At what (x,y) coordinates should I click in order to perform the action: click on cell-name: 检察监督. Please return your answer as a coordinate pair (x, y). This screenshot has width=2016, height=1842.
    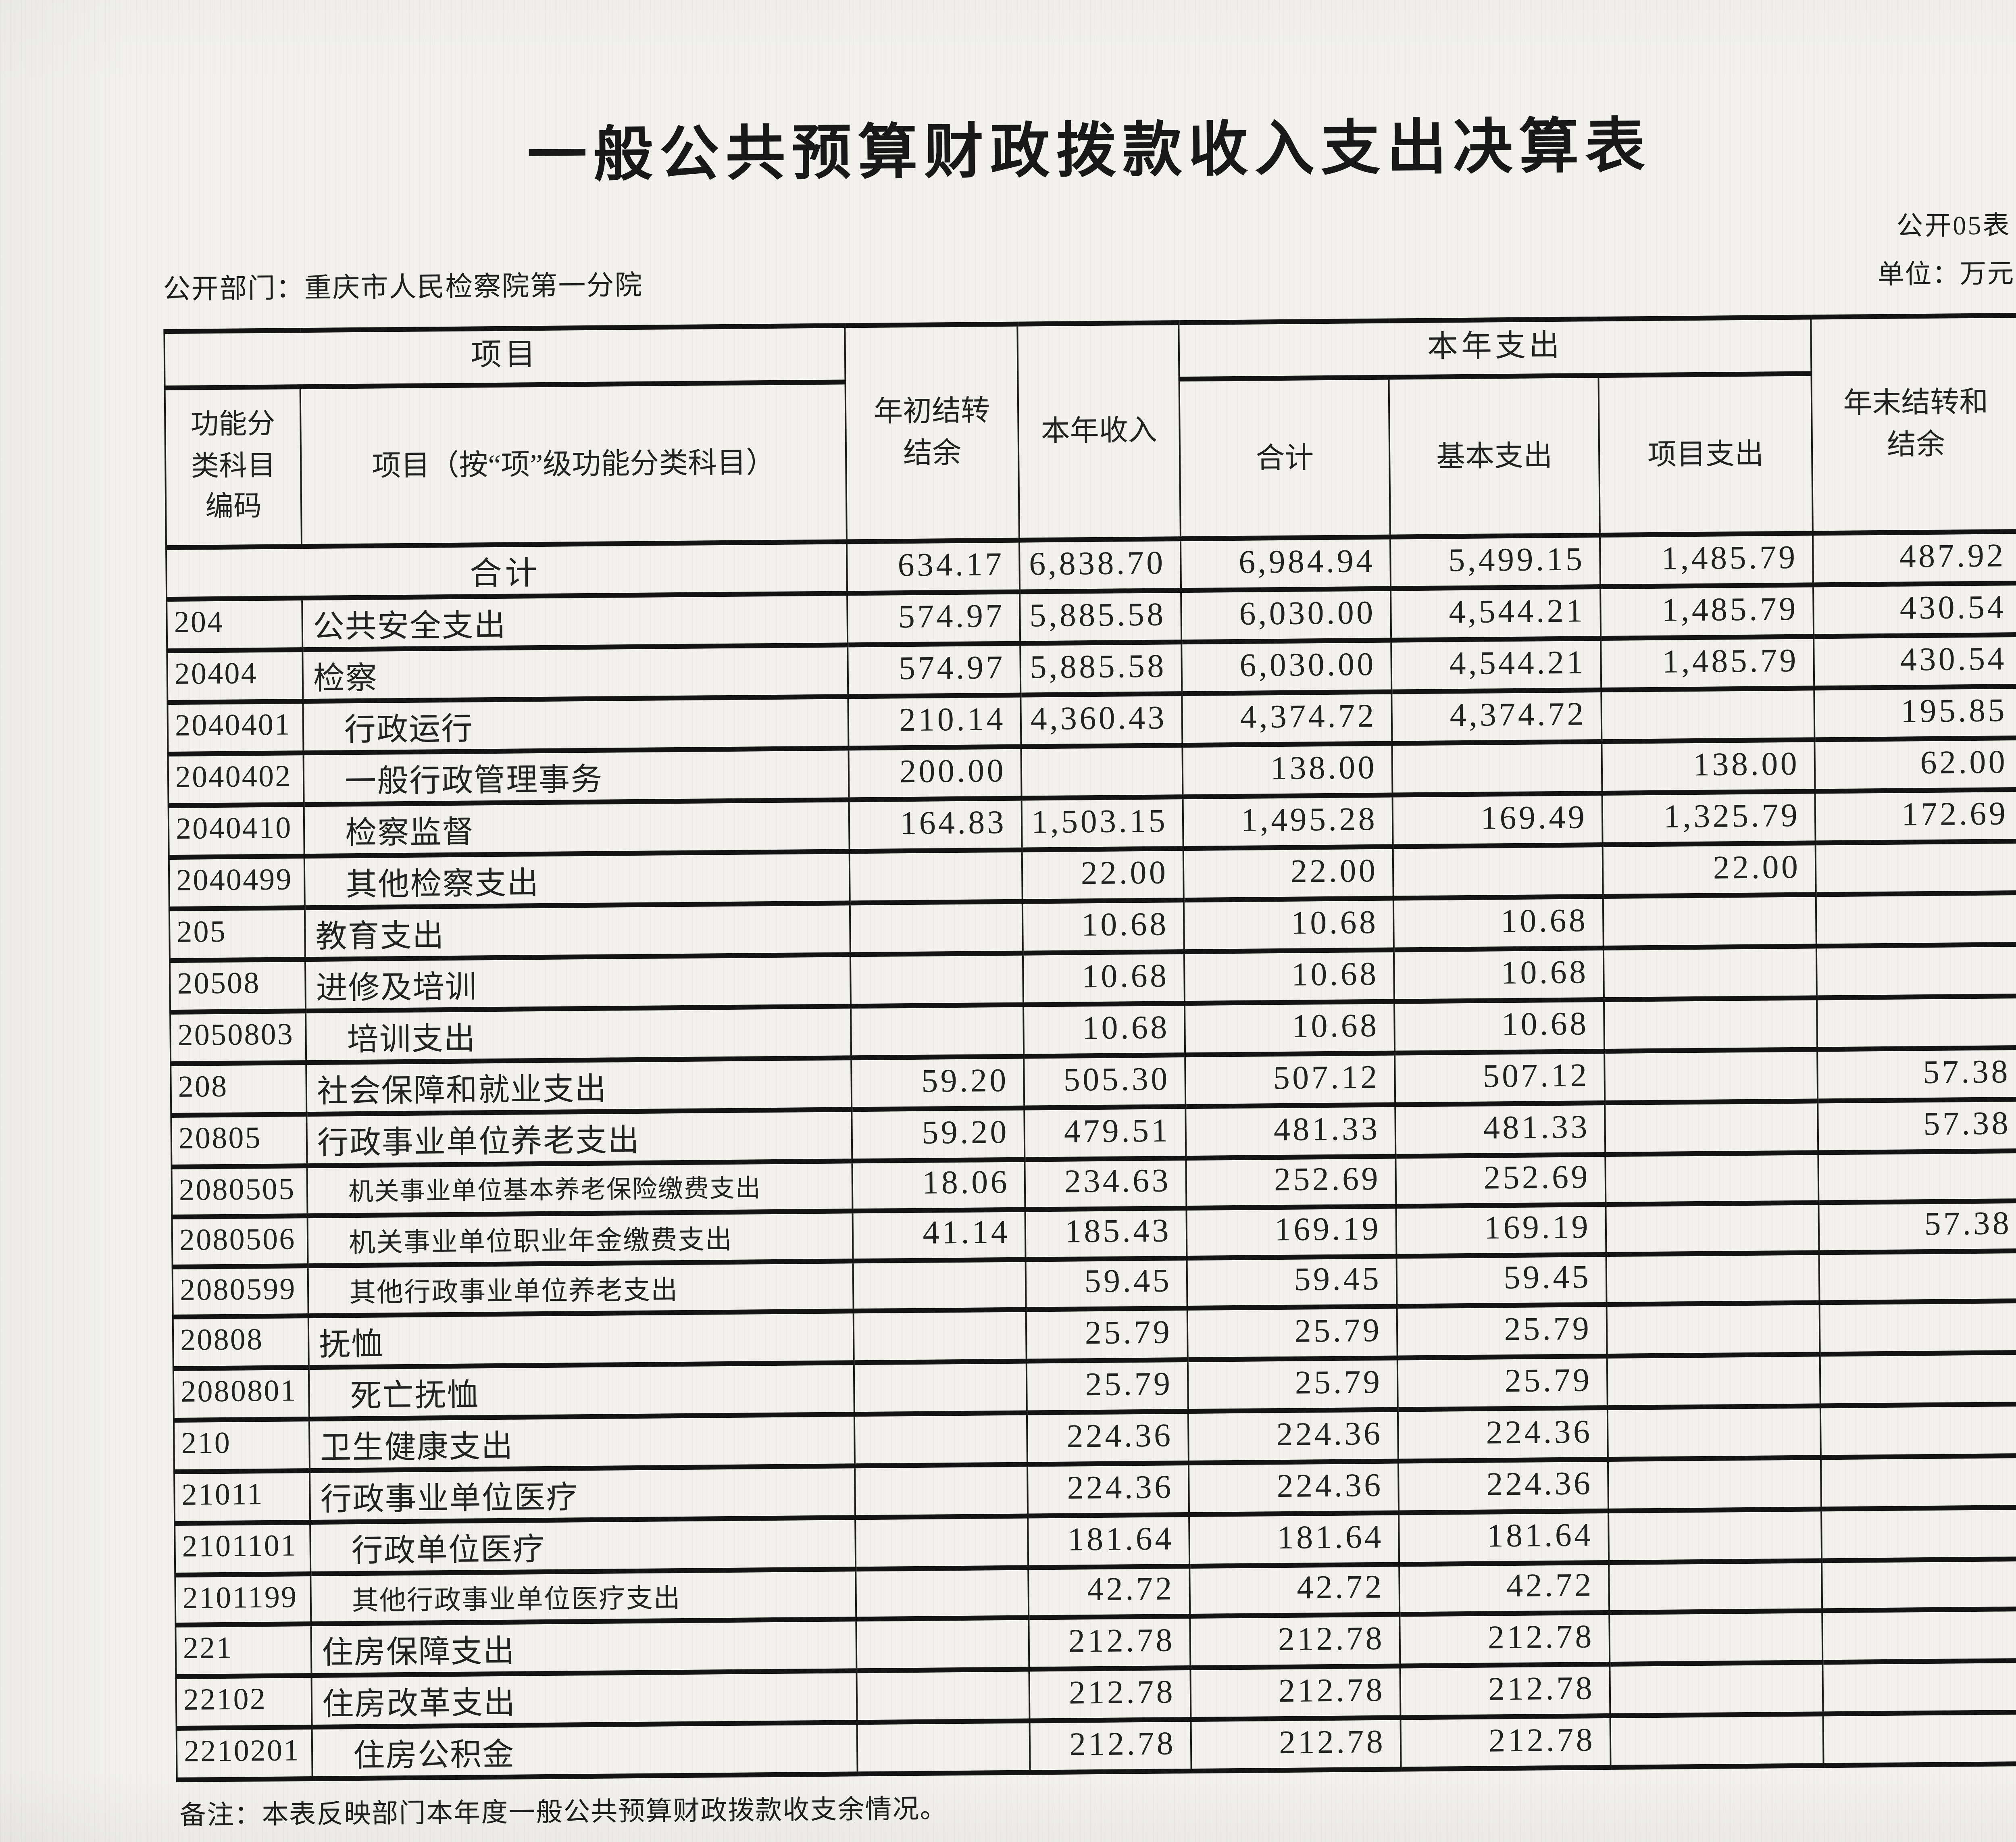
    Looking at the image, I should click on (577, 828).